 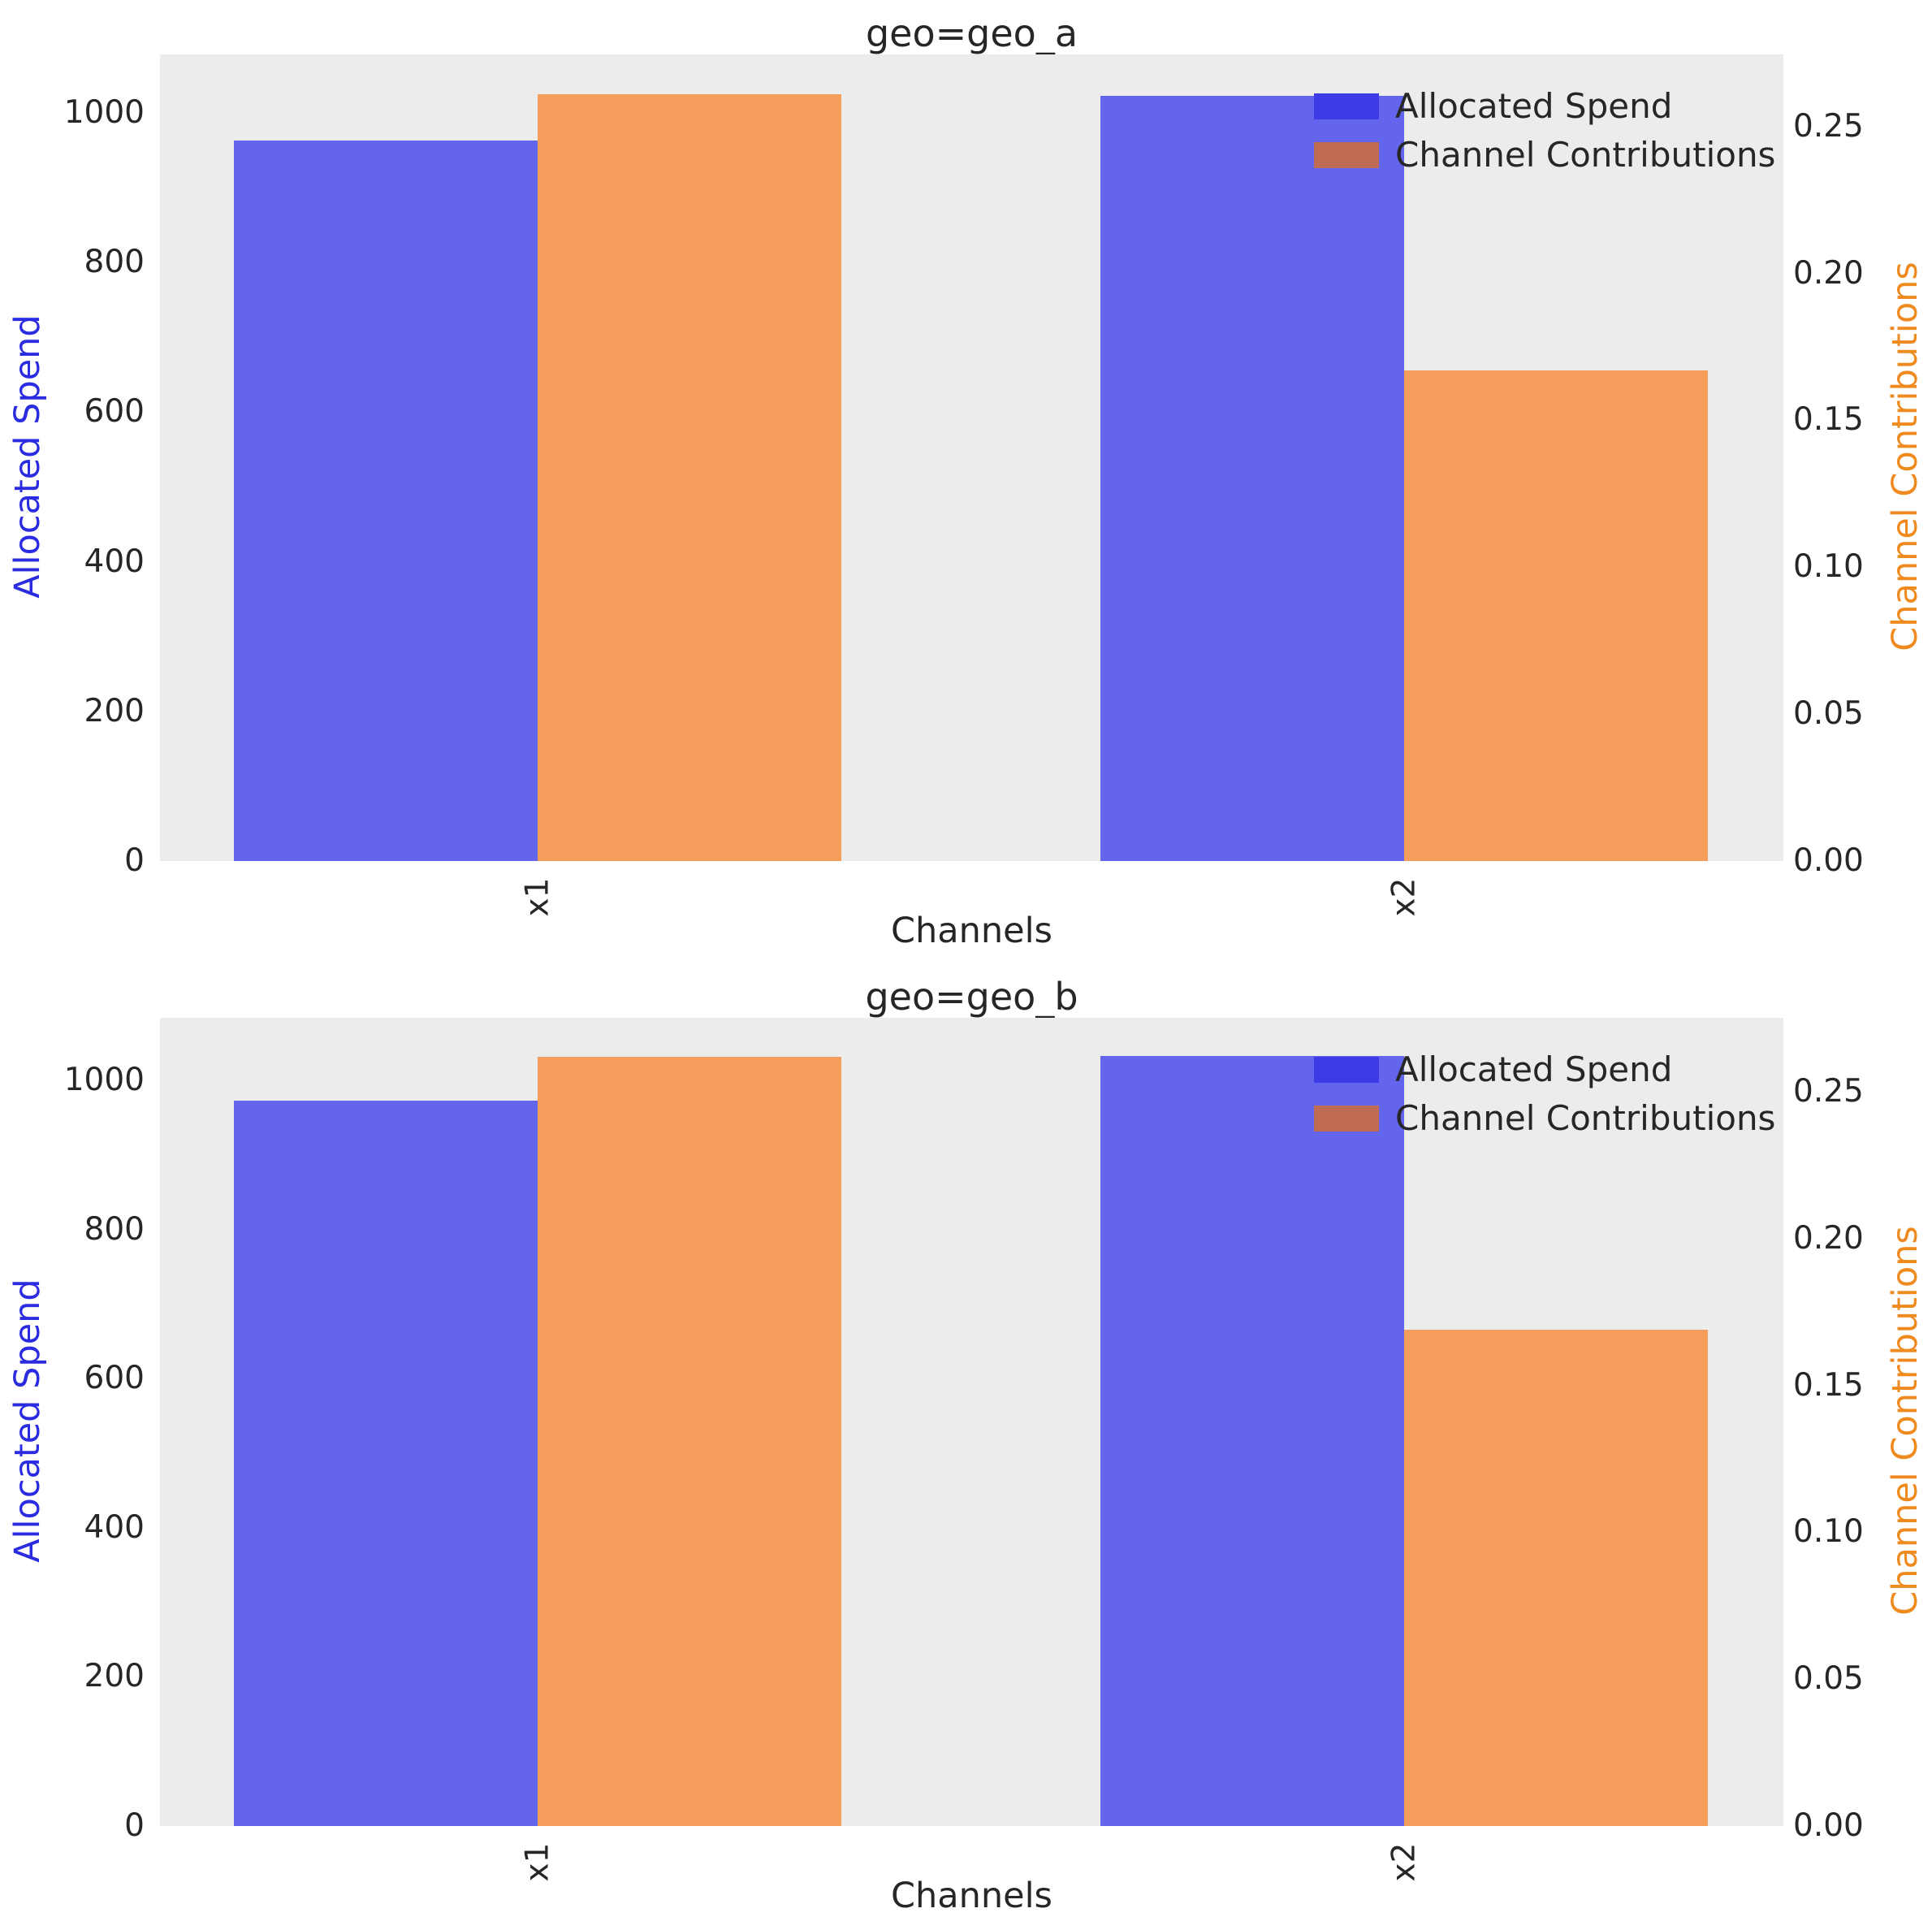 What do you see at coordinates (972, 33) in the screenshot?
I see `subplot-a-title: geo=geo_a` at bounding box center [972, 33].